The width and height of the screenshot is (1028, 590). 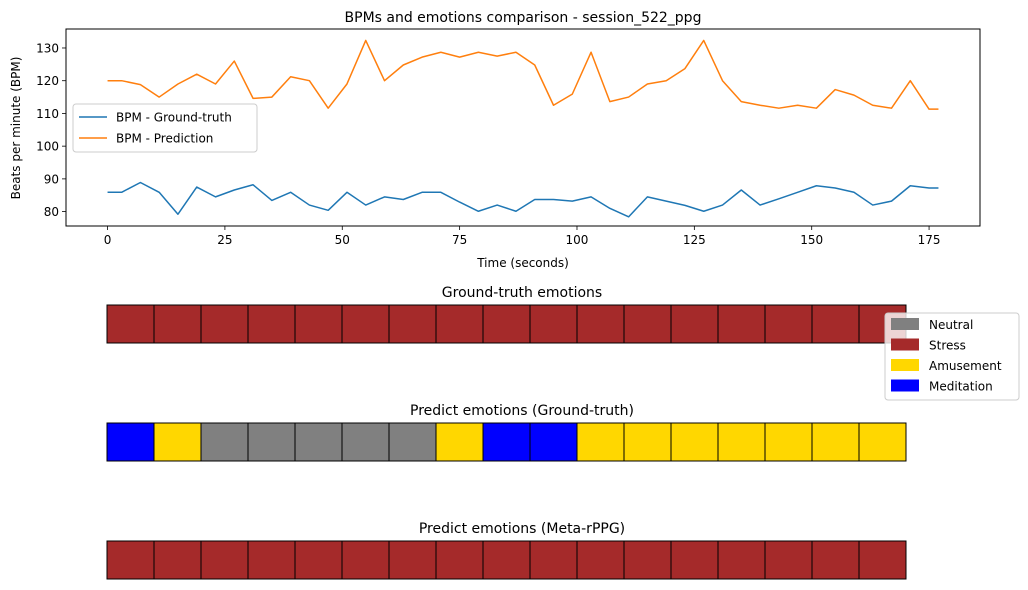 I want to click on ground-truth-emotions-strip, so click(x=506, y=324).